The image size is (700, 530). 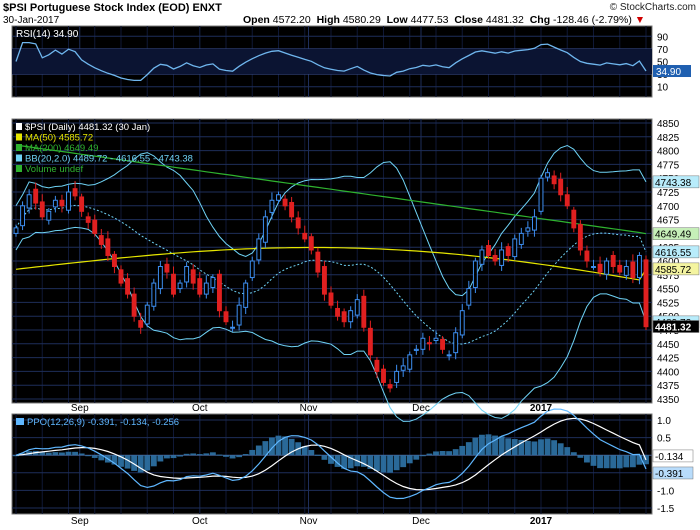 I want to click on x-axis-label: Sep, so click(x=80, y=521).